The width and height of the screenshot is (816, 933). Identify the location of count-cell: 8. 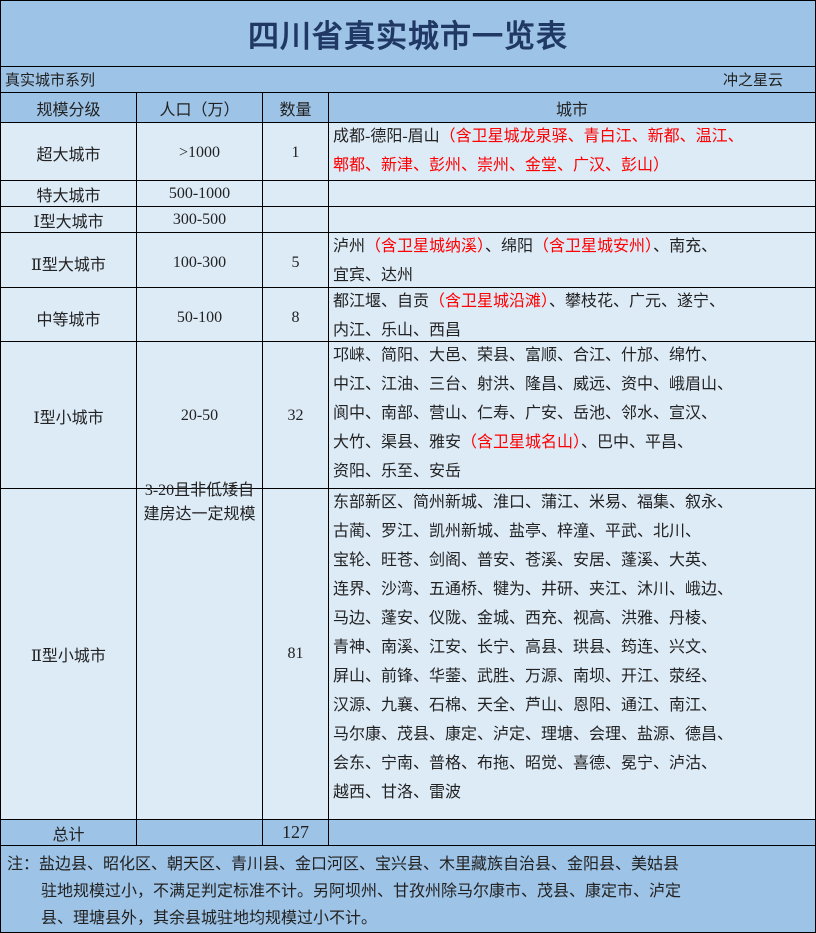
(296, 318).